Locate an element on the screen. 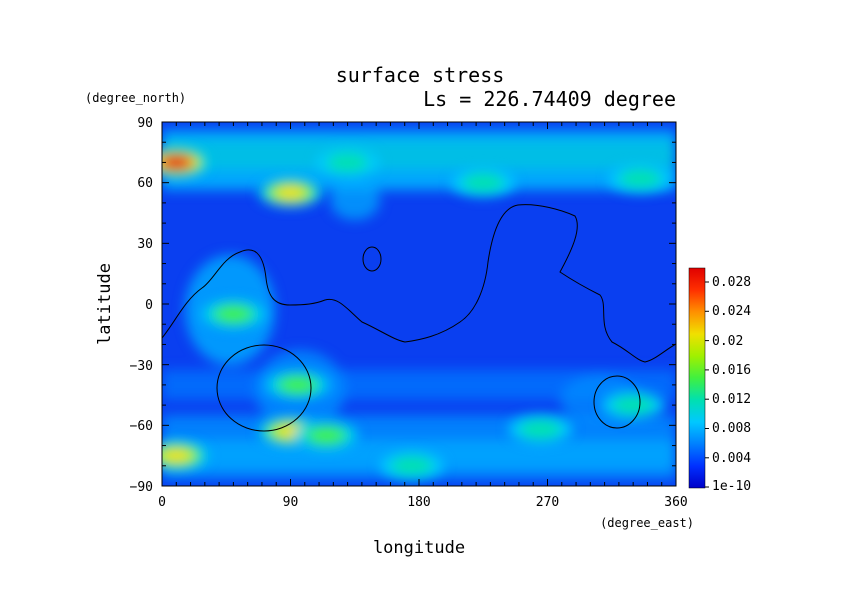 The image size is (842, 595). colorbar-gradient is located at coordinates (697, 378).